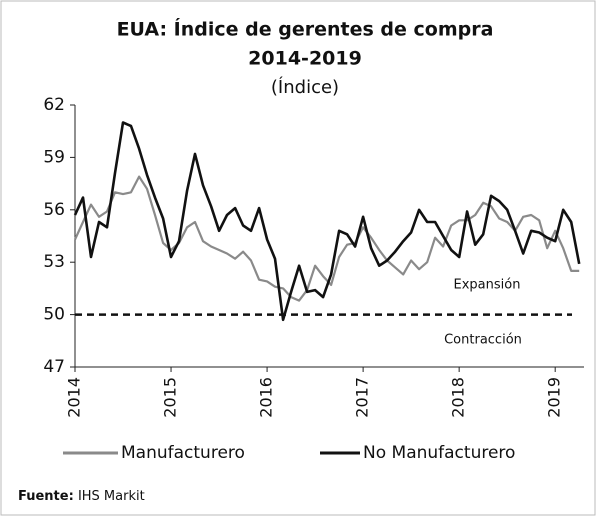 This screenshot has height=516, width=596. What do you see at coordinates (54, 315) in the screenshot?
I see `y-tick-label: 50` at bounding box center [54, 315].